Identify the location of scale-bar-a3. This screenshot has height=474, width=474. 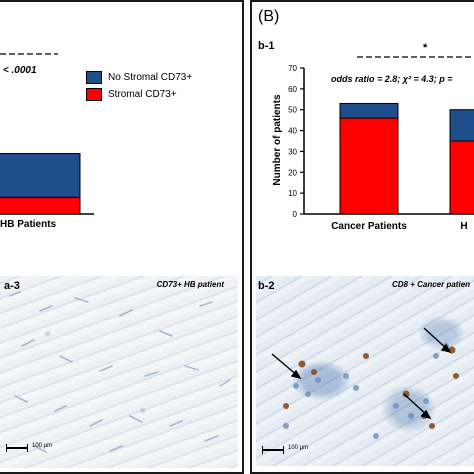
(17, 448).